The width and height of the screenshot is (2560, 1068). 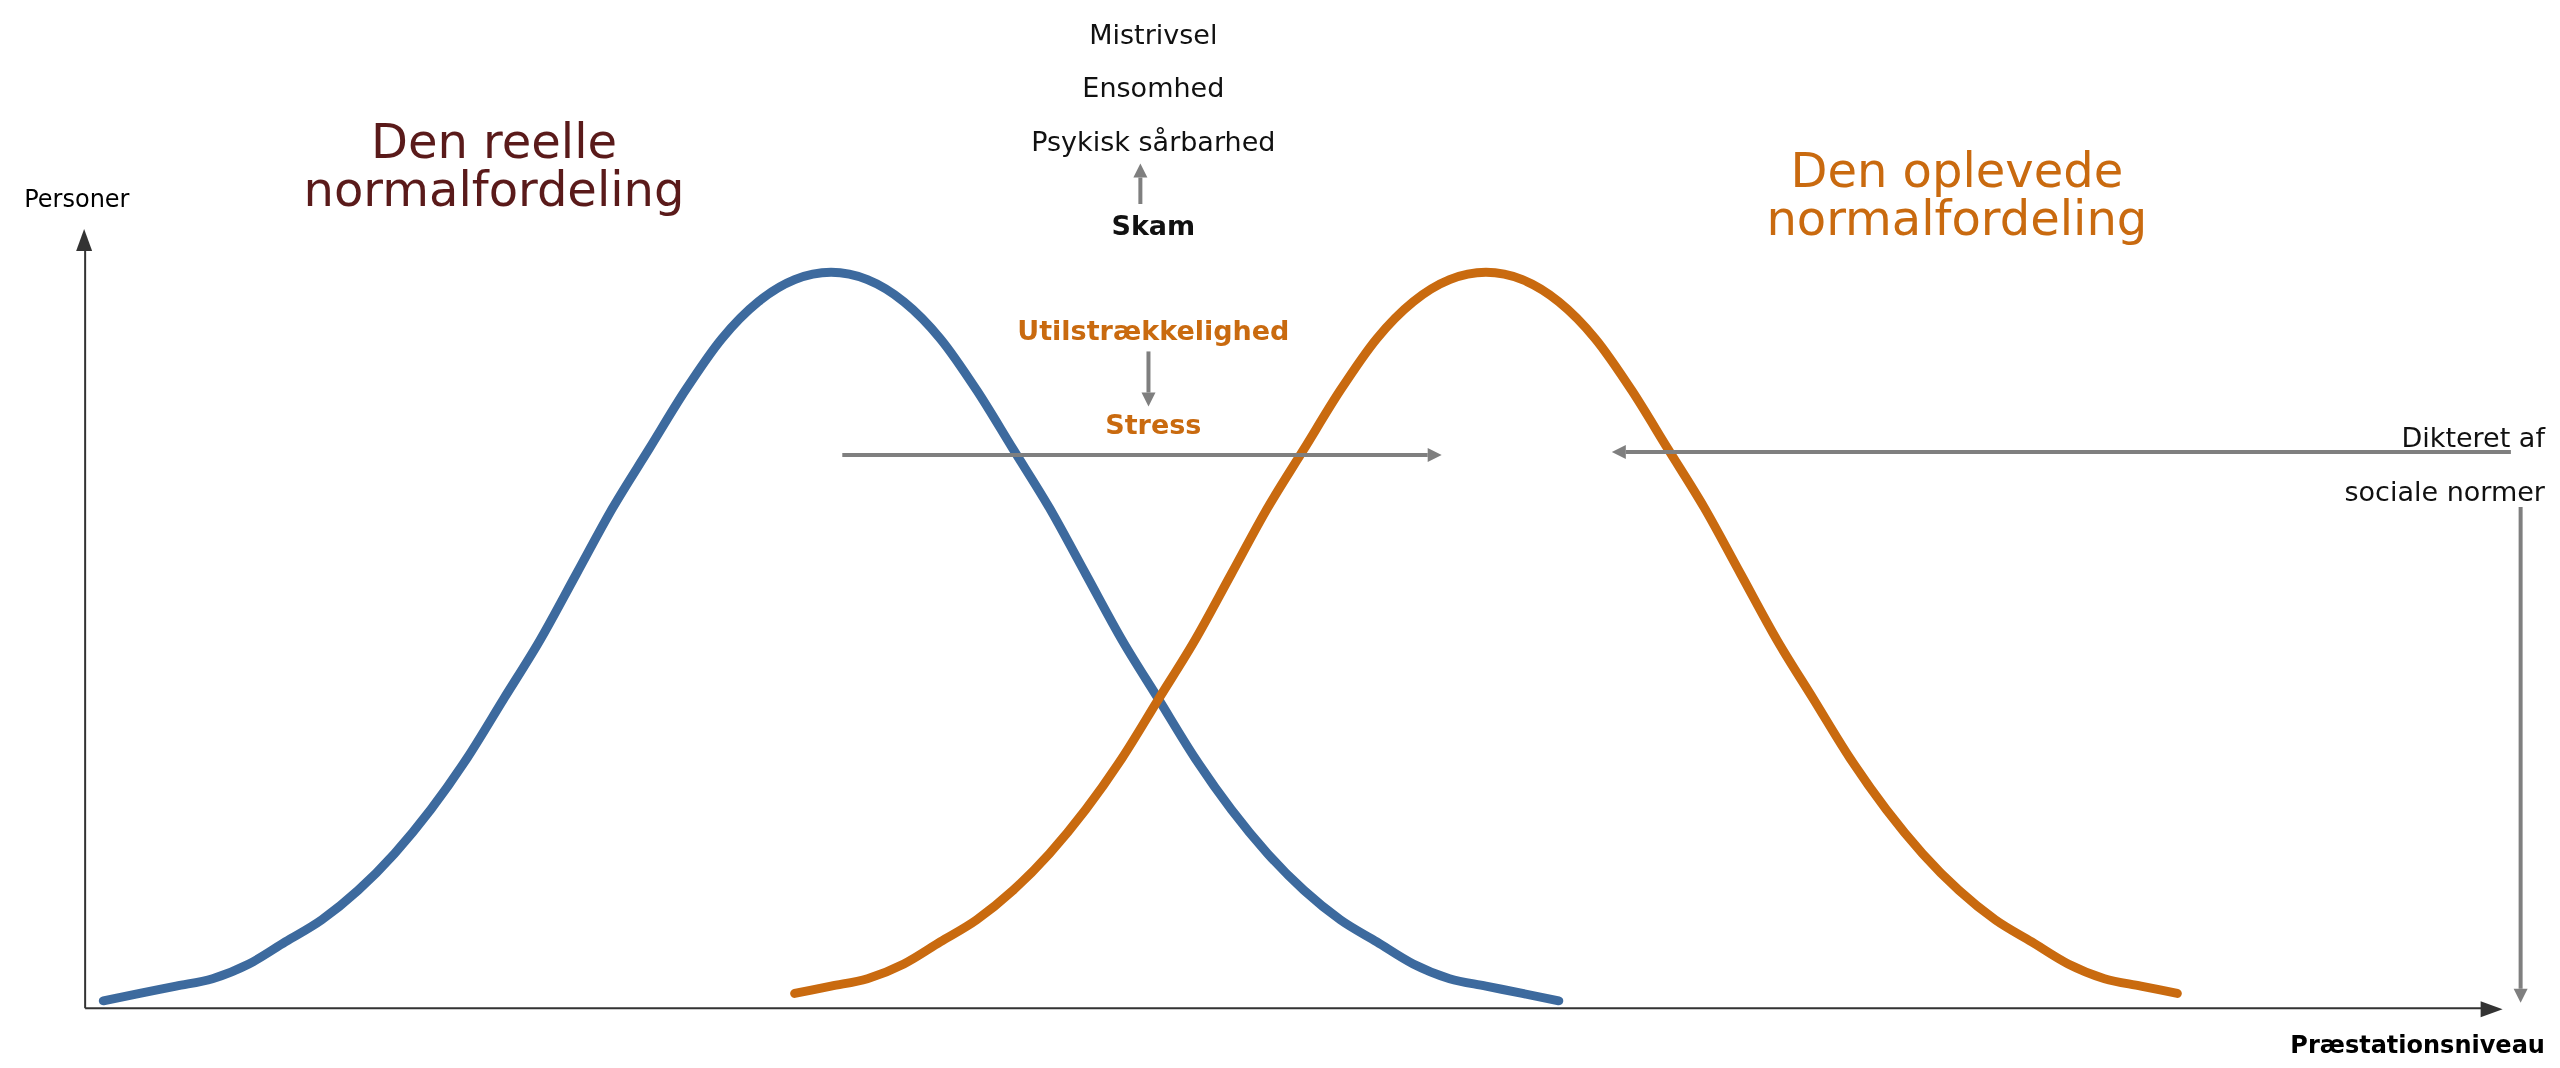 What do you see at coordinates (1153, 87) in the screenshot?
I see `text: Ensomhed` at bounding box center [1153, 87].